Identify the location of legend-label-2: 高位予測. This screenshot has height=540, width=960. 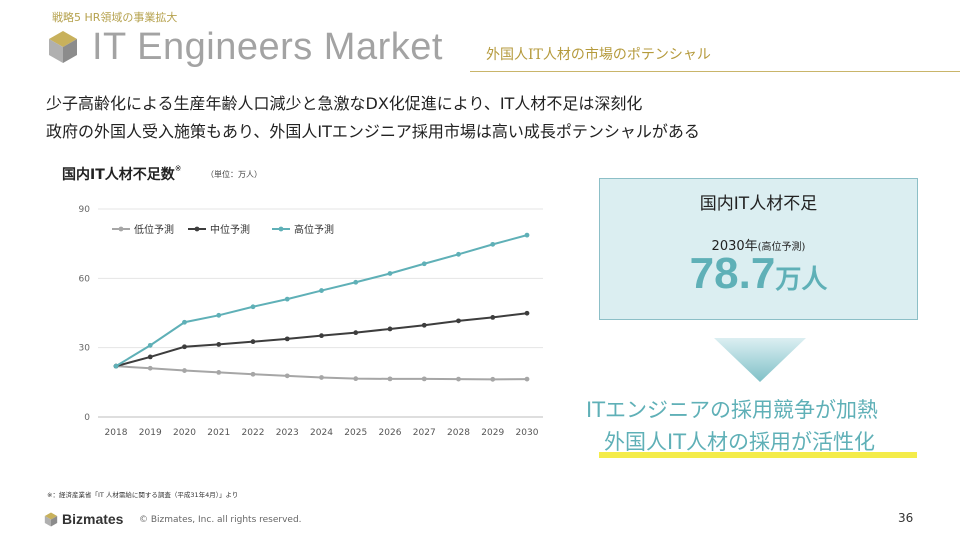
(314, 229).